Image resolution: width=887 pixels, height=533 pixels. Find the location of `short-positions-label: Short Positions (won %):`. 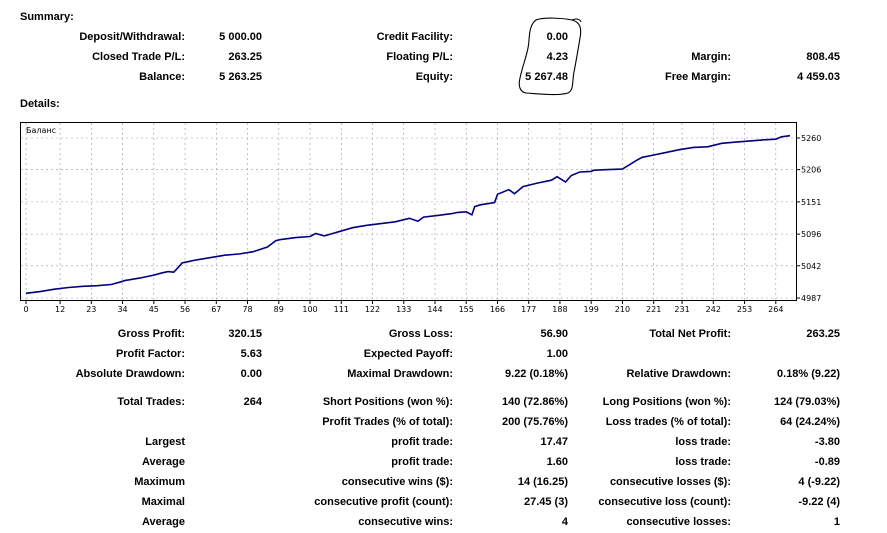

short-positions-label: Short Positions (won %): is located at coordinates (387, 402).